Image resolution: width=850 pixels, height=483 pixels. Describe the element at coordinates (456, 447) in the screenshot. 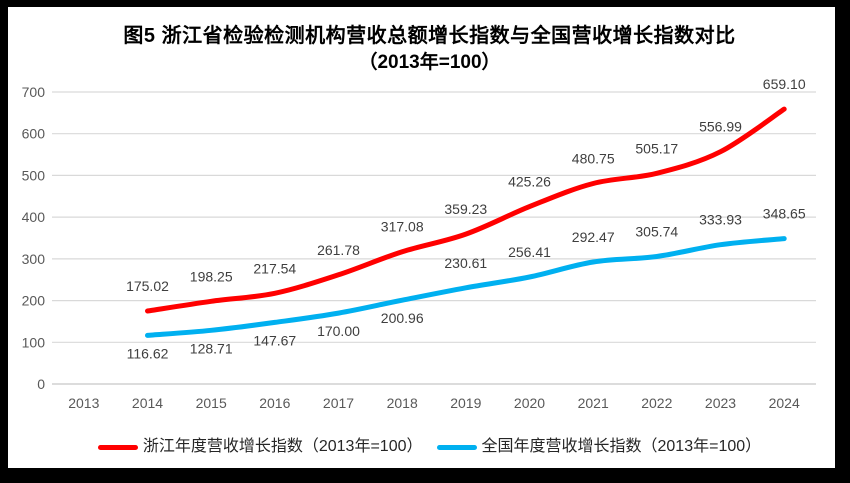

I see `legend-swatch-national-icon` at that location.